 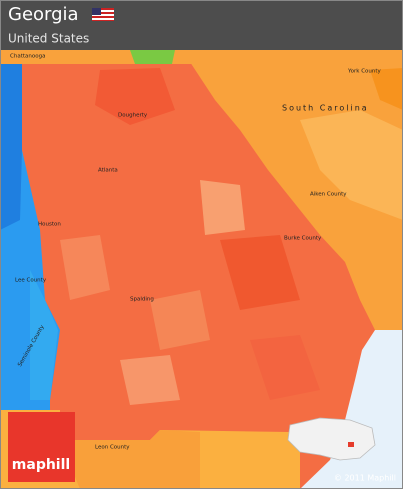 I want to click on tennessee, so click(x=201, y=57).